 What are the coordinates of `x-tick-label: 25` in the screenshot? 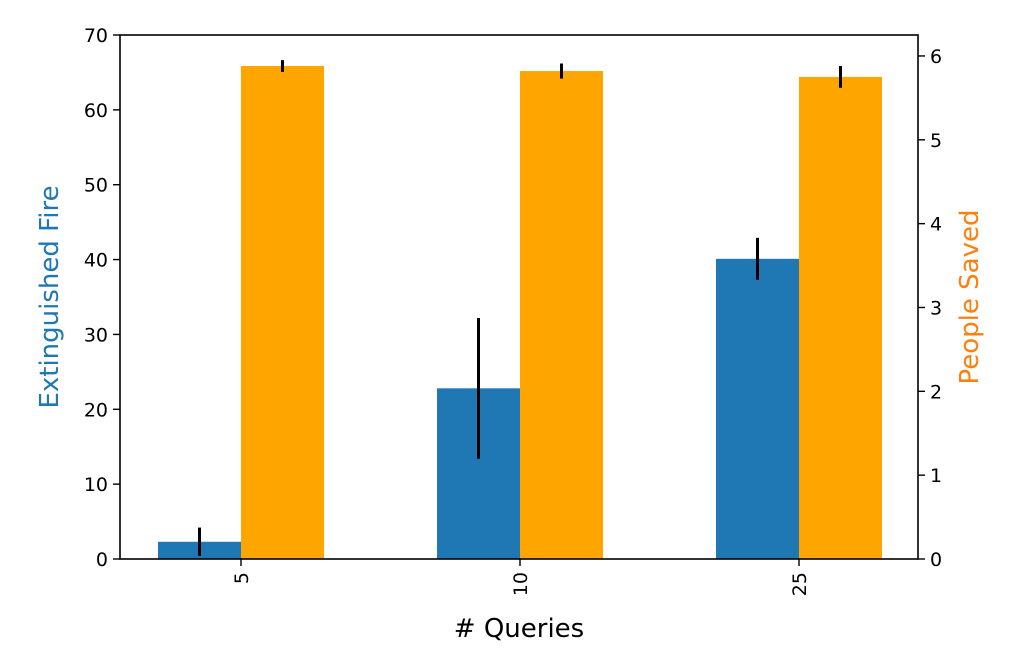 It's located at (800, 584).